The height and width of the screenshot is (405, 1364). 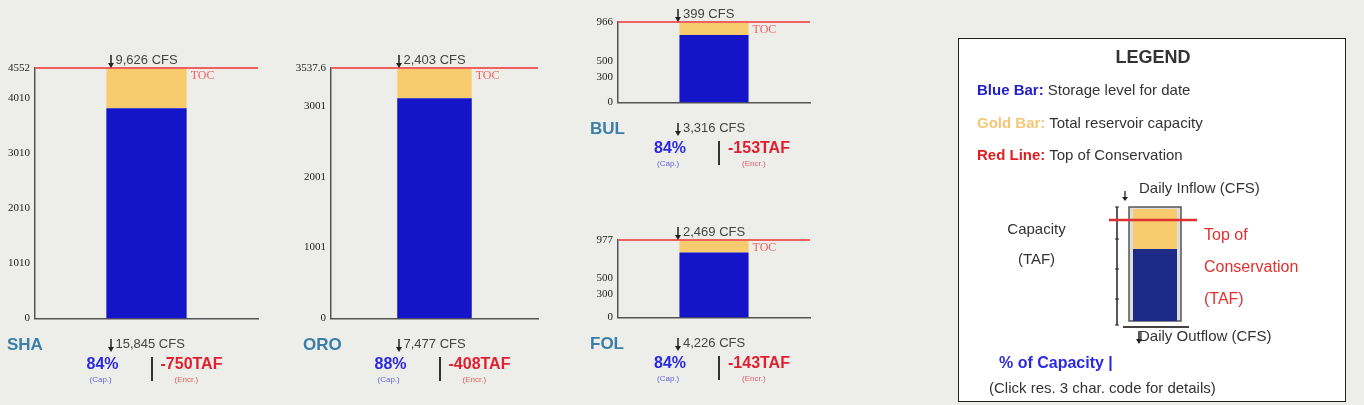 What do you see at coordinates (146, 59) in the screenshot?
I see `annotation: 9,626 CFS` at bounding box center [146, 59].